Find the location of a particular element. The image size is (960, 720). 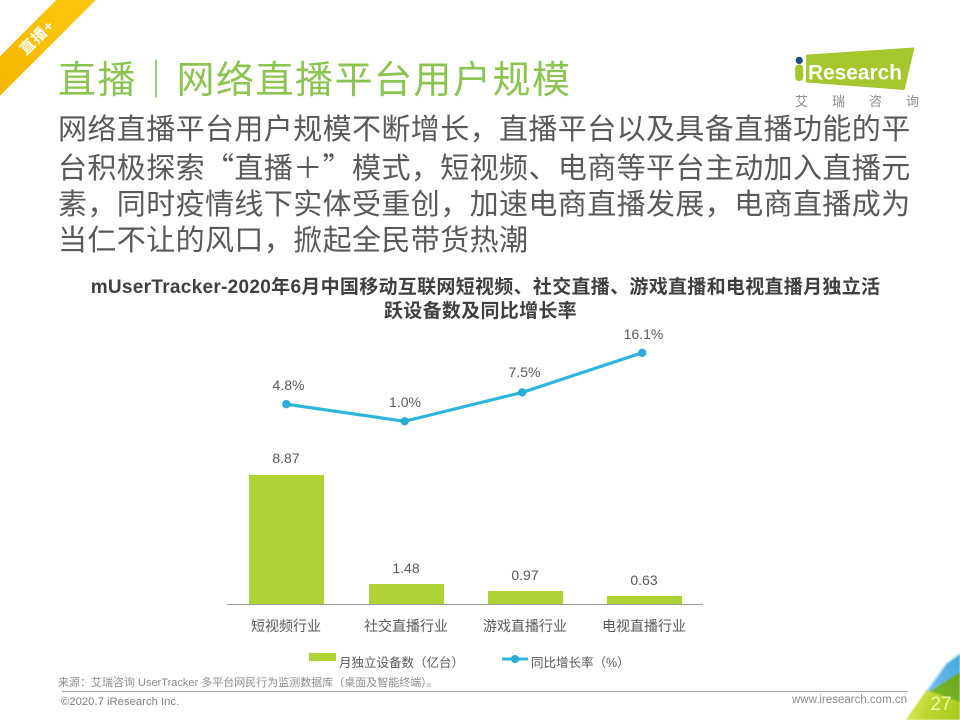

svg-text: 27 is located at coordinates (940, 704).